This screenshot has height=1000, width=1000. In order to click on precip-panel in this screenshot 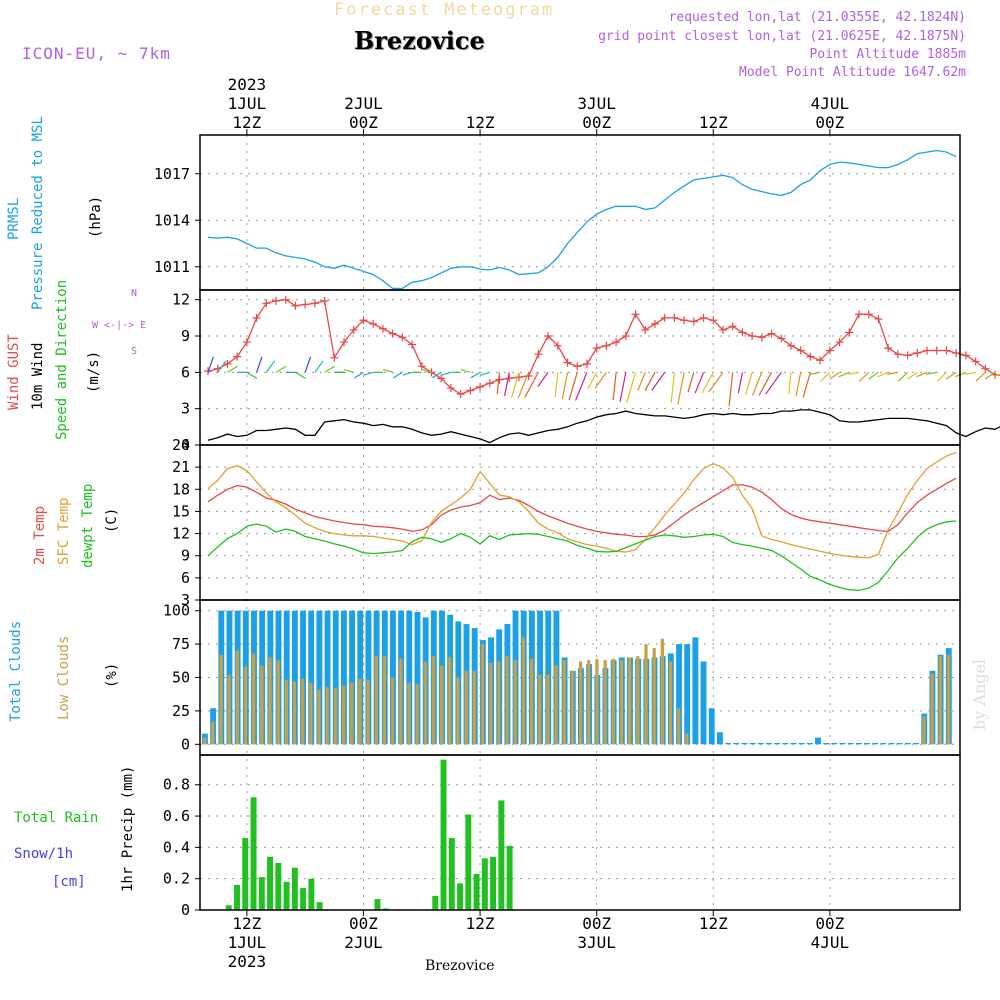, I will do `click(369, 834)`.